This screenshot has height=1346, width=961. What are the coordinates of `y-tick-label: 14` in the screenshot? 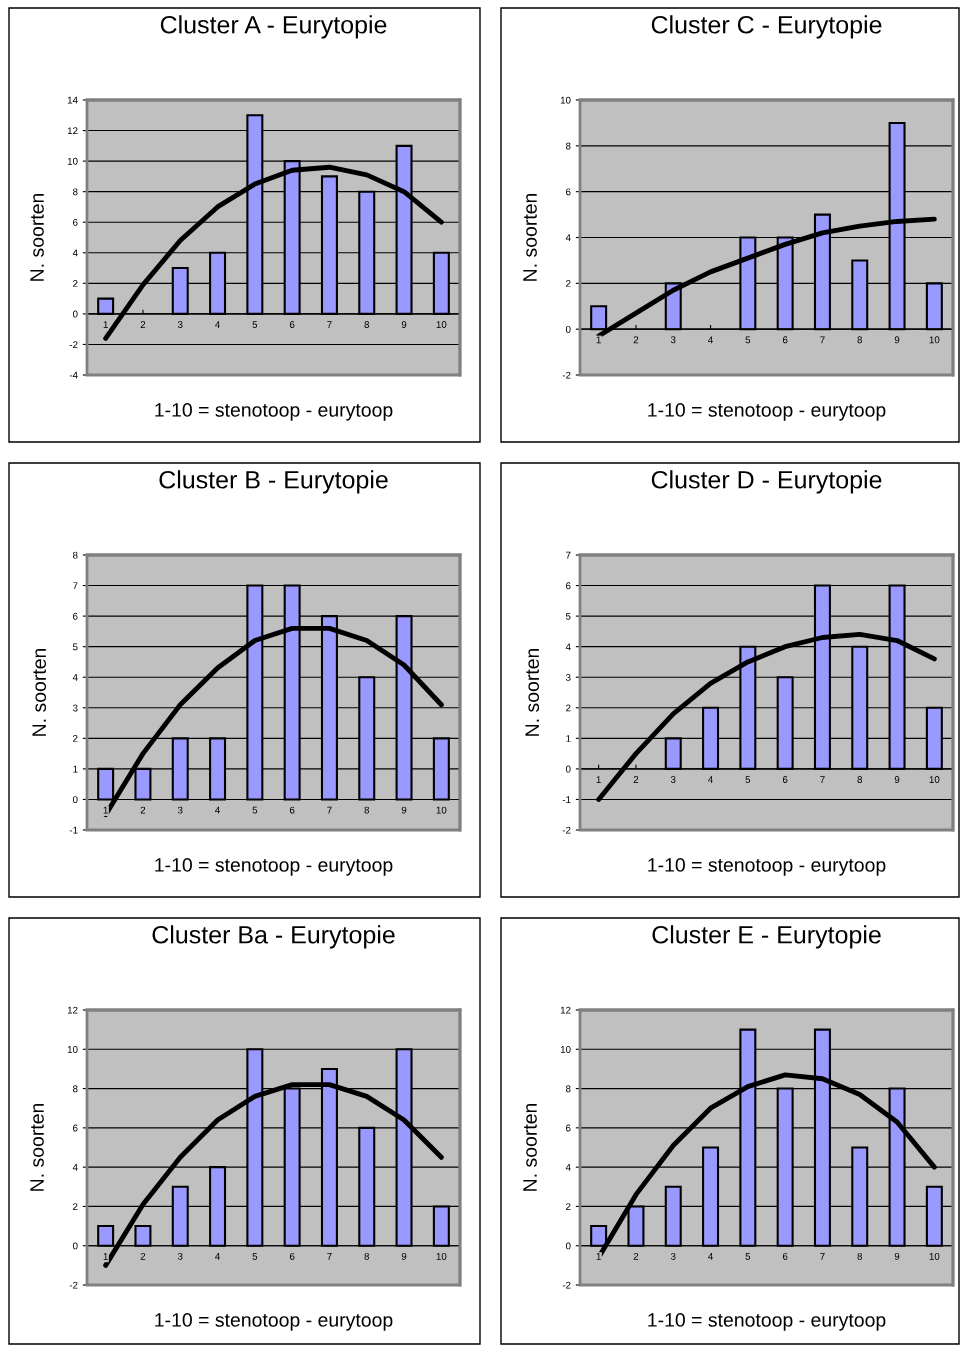 It's located at (72, 100).